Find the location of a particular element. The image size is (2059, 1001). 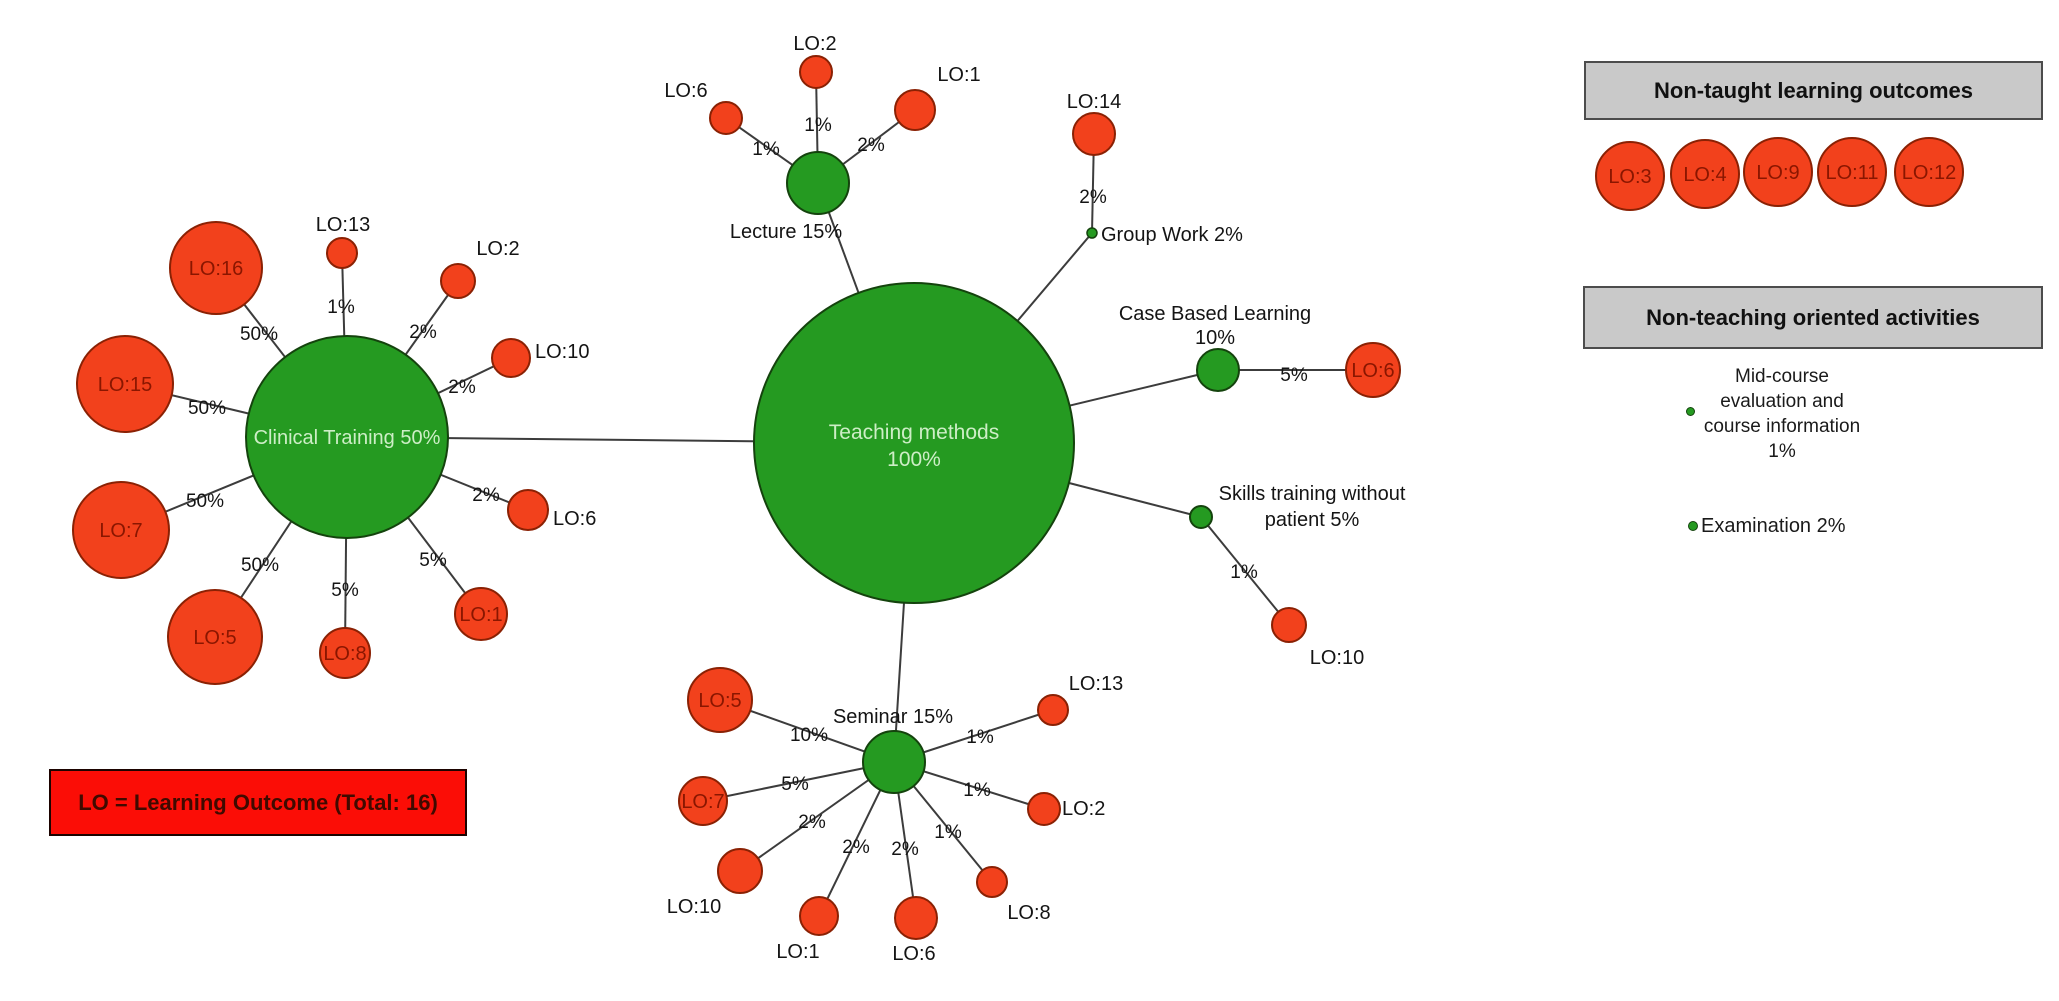

label-clinical-lo6: LO:6 is located at coordinates (574, 519).